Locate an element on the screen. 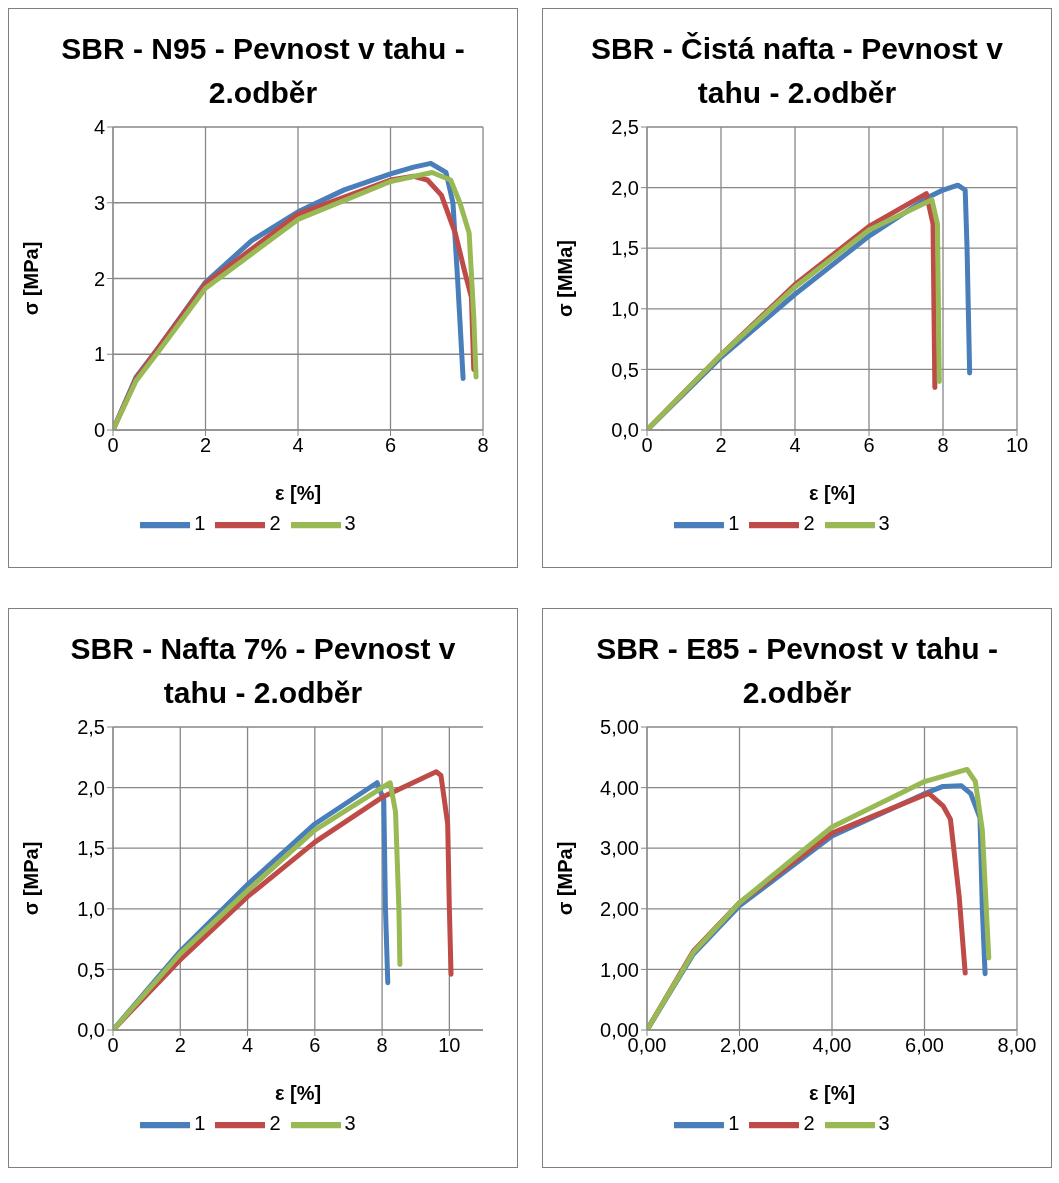 This screenshot has width=1059, height=1183. chart-title: SBR - Čistá nafta - Pevnost v tahu - 2.odběr is located at coordinates (797, 71).